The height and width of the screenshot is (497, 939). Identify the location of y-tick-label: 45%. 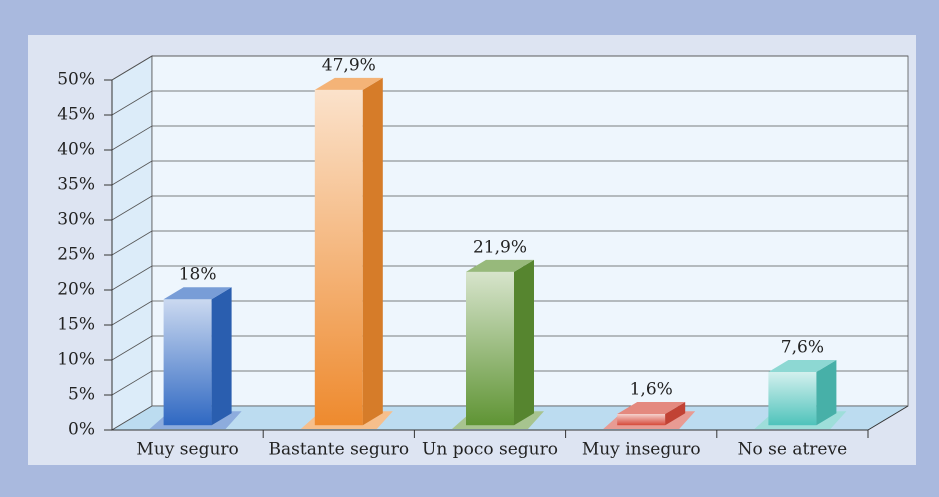
(76, 115).